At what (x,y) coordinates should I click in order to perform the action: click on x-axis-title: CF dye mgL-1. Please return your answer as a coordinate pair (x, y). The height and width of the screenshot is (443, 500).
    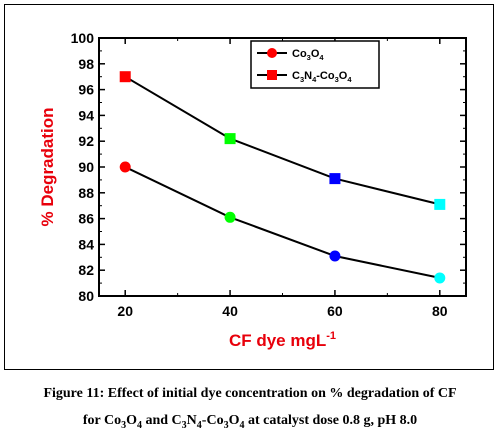
    Looking at the image, I should click on (282, 340).